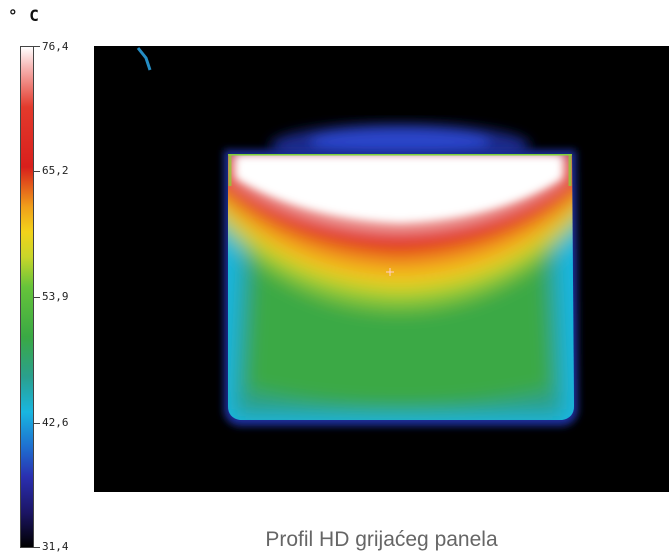  I want to click on crosshair-marker, so click(390, 272).